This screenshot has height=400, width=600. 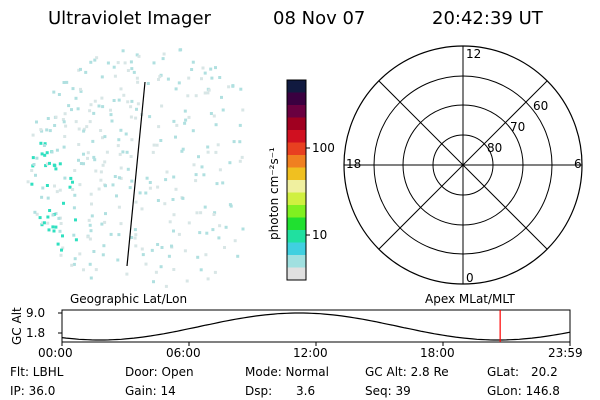 I want to click on status-dsp-value: 3.6, so click(x=306, y=391).